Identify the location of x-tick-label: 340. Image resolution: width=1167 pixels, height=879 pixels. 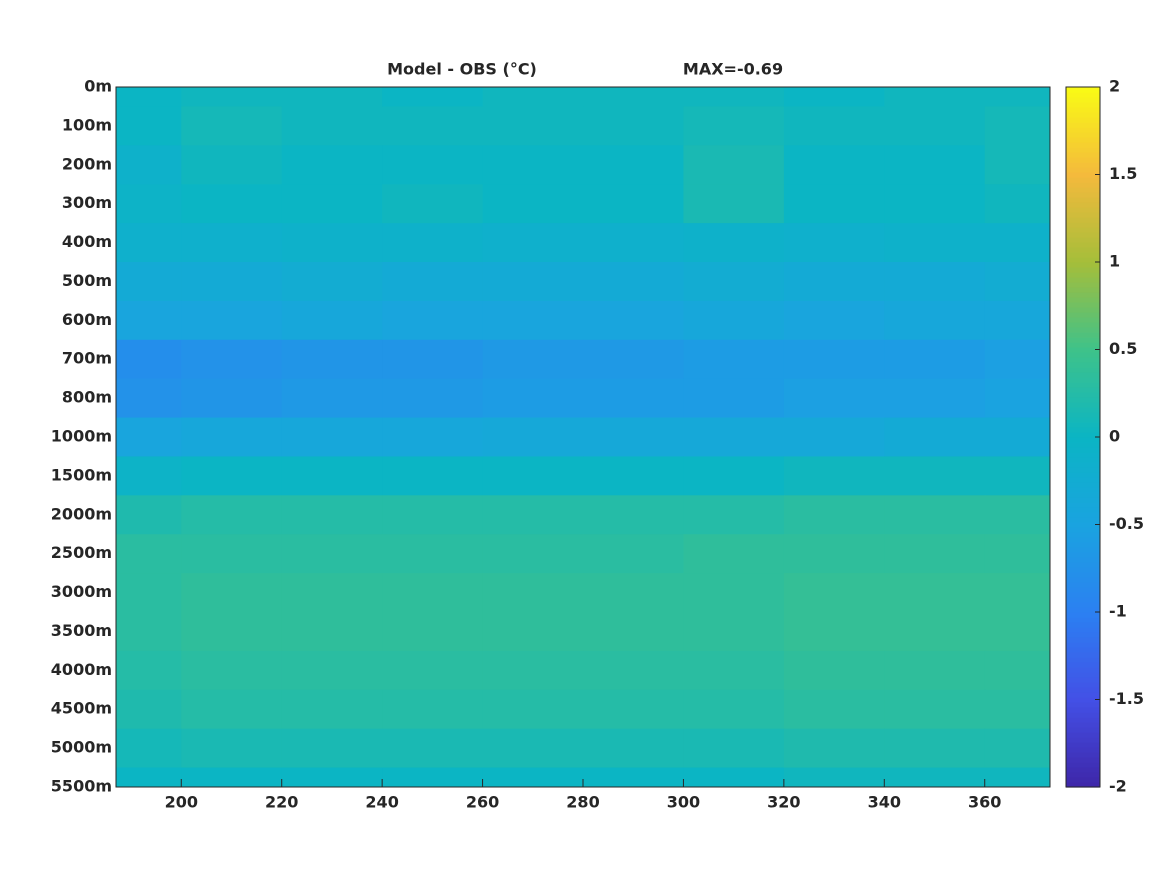
(884, 802).